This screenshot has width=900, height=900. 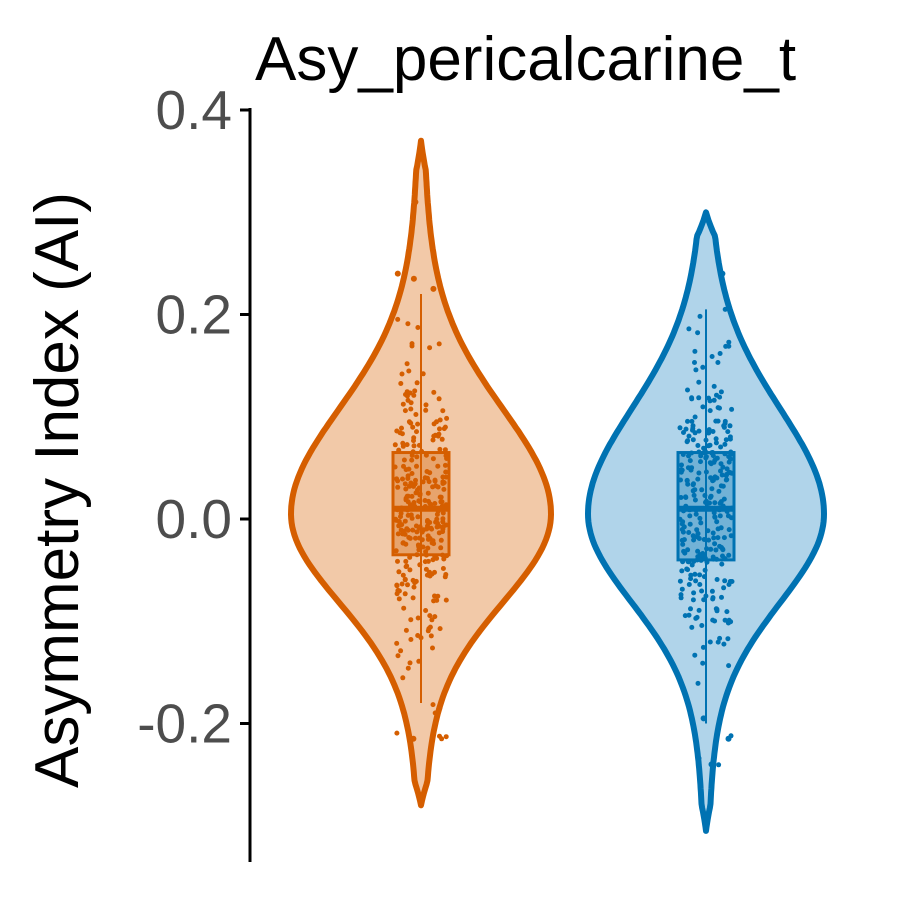 I want to click on y-ticks: 0.4 0.2 0.0 -0.2, so click(x=193, y=417).